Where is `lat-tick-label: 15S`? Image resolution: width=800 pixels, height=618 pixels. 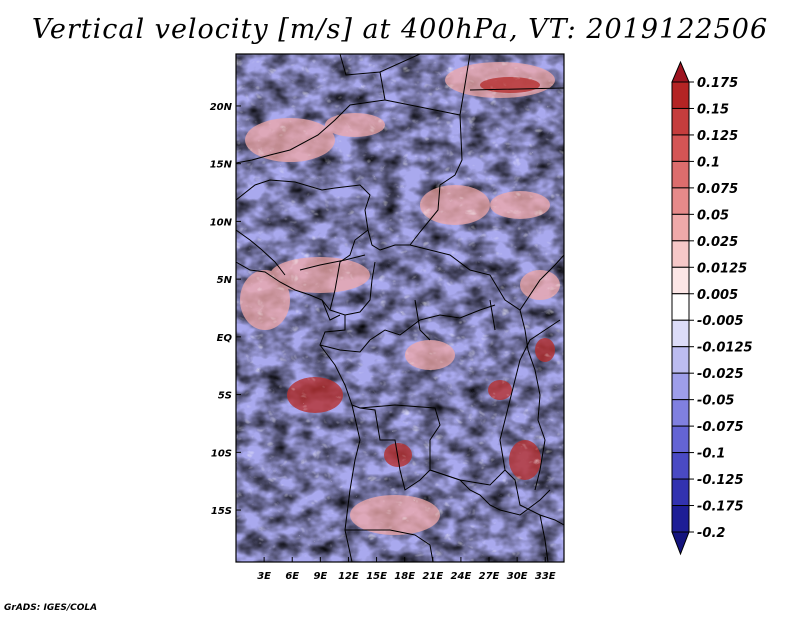
lat-tick-label: 15S is located at coordinates (221, 511).